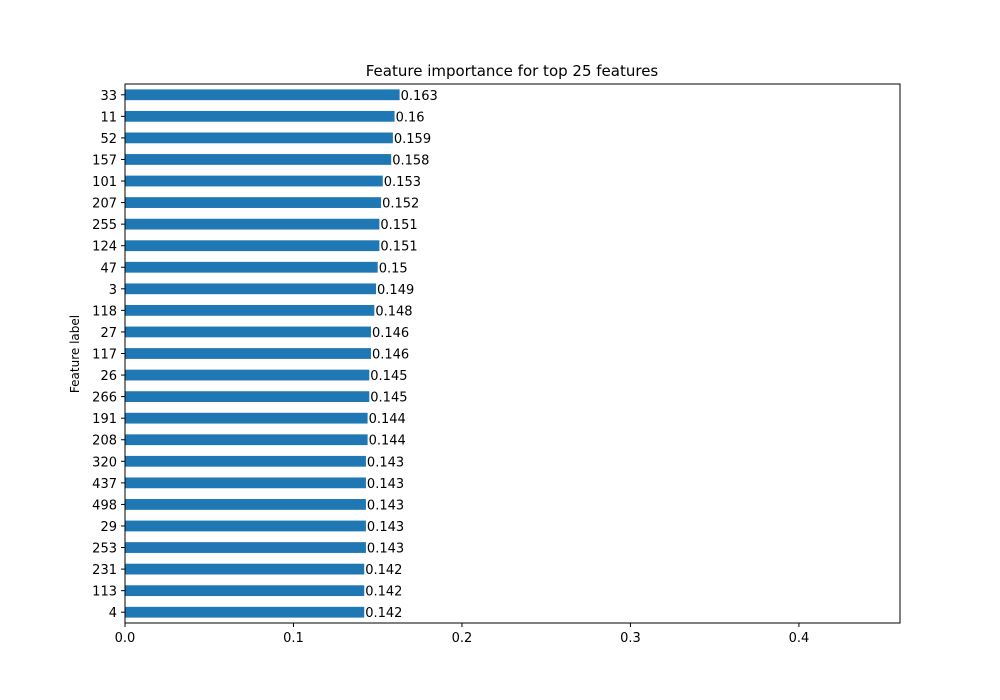 The width and height of the screenshot is (1000, 700). Describe the element at coordinates (125, 638) in the screenshot. I see `x-tick-label-0: 0.0` at that location.